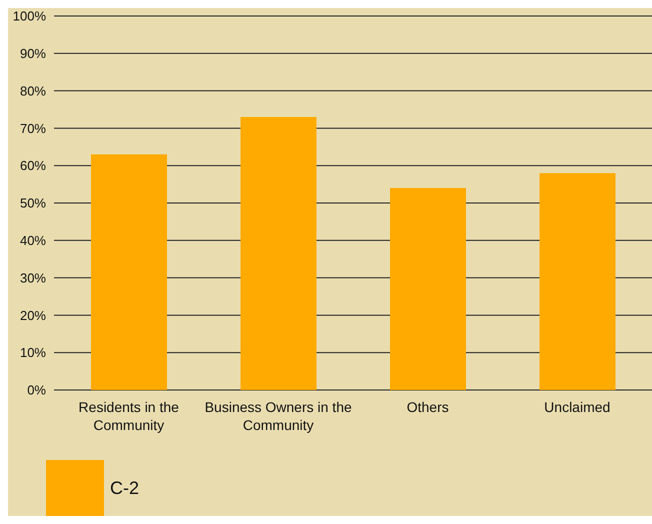 The image size is (652, 524). What do you see at coordinates (577, 407) in the screenshot?
I see `x-tick-label: Unclaimed` at bounding box center [577, 407].